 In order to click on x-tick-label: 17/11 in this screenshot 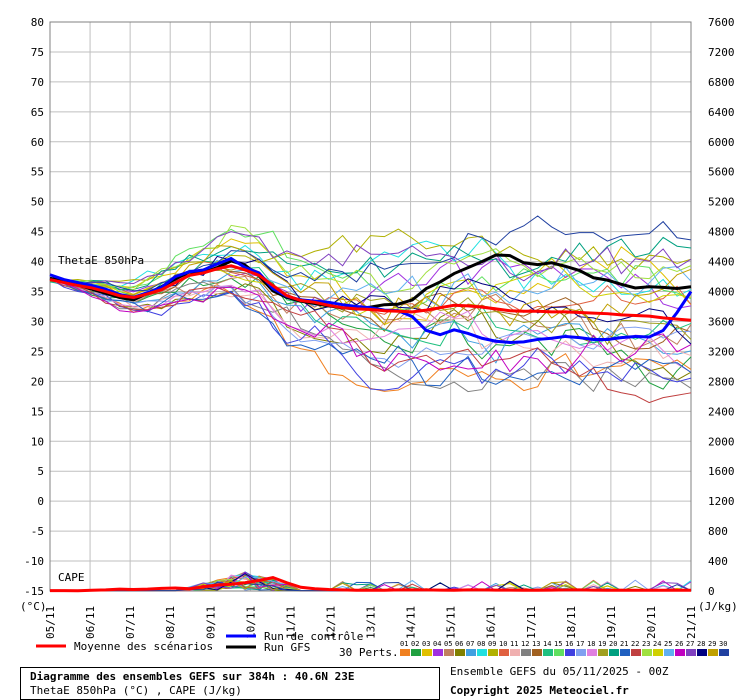, I will do `click(531, 622)`.